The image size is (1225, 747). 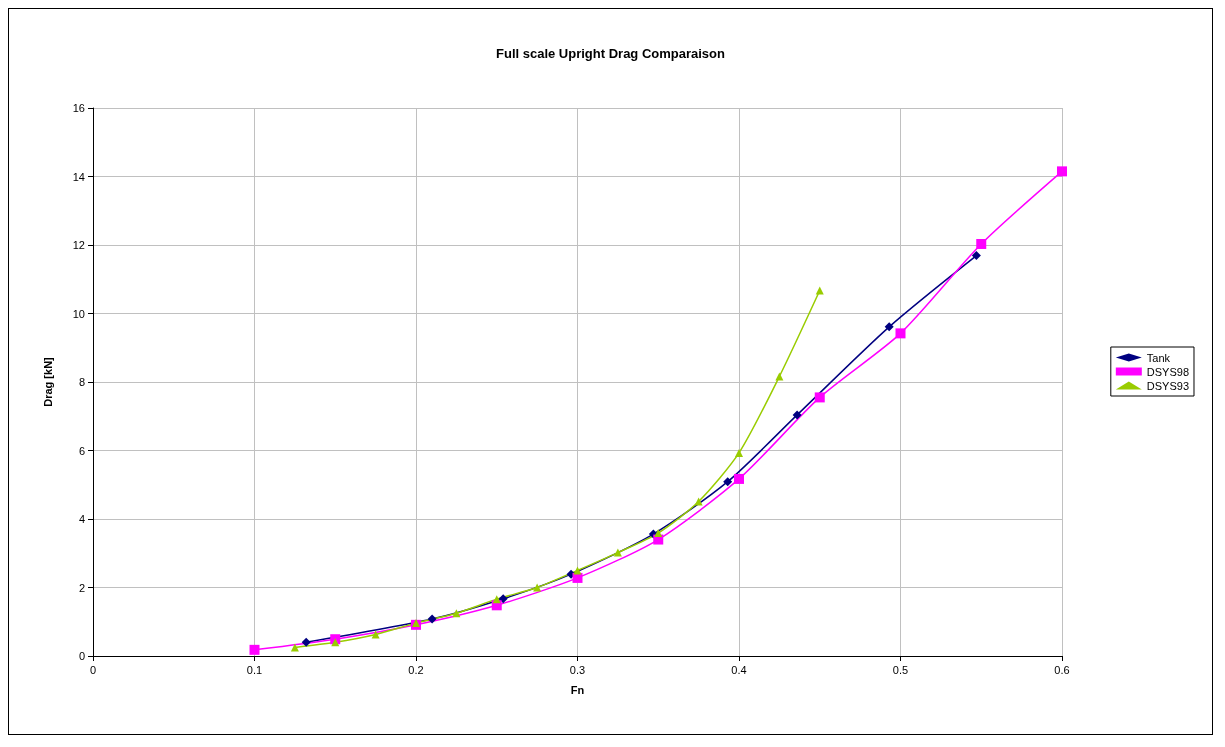 What do you see at coordinates (1158, 357) in the screenshot?
I see `legend-label: Tank` at bounding box center [1158, 357].